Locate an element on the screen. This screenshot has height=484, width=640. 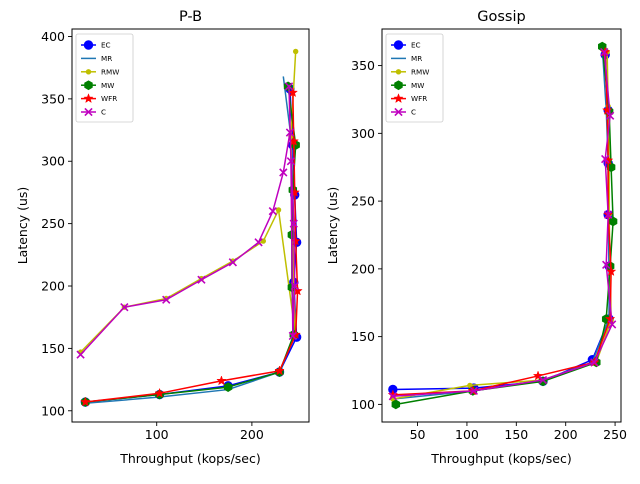
y-tick-label: 400 is located at coordinates (53, 36).